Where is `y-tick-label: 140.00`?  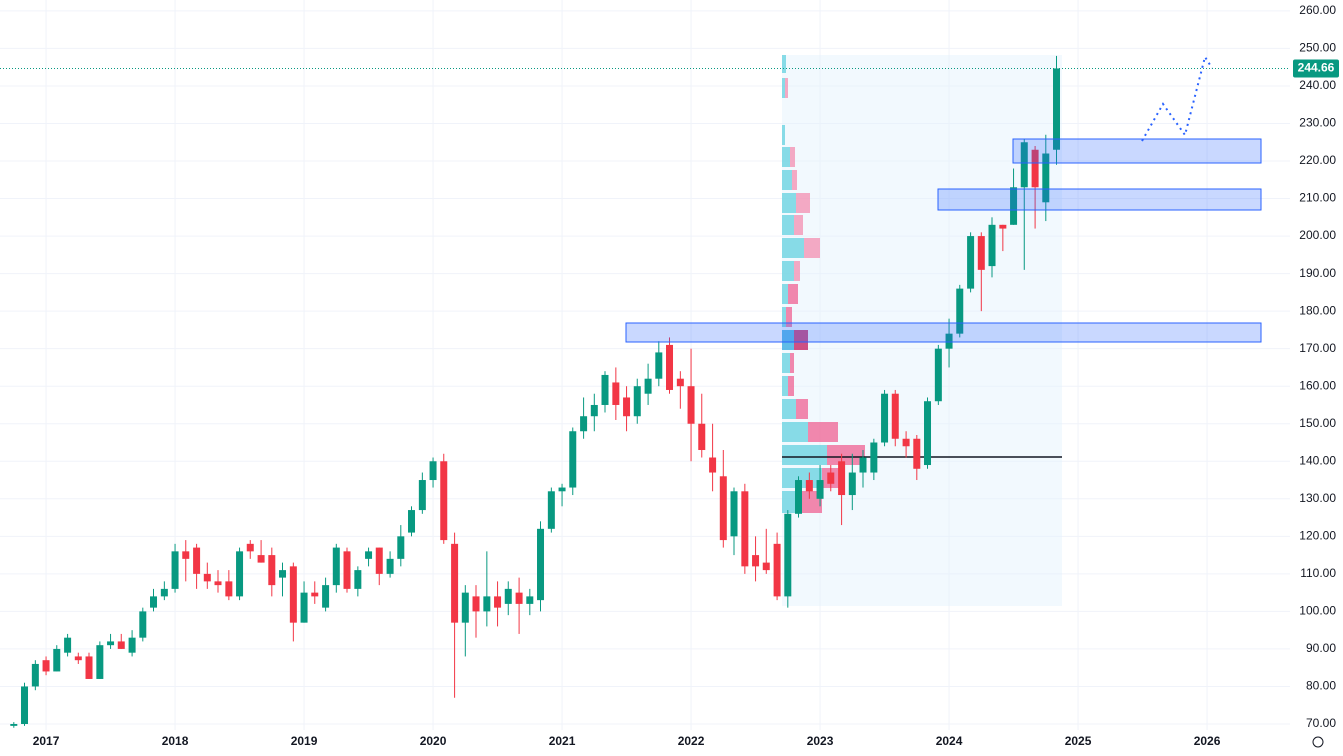 y-tick-label: 140.00 is located at coordinates (1317, 460).